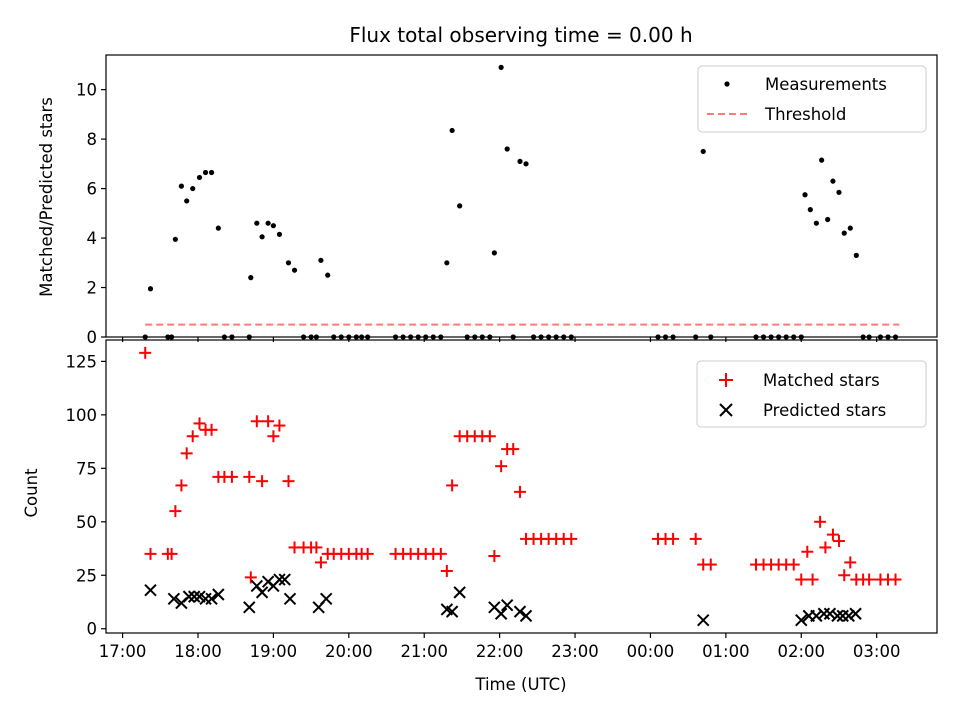 The image size is (960, 720). Describe the element at coordinates (726, 410) in the screenshot. I see `predicted-stars-legend-marker` at that location.